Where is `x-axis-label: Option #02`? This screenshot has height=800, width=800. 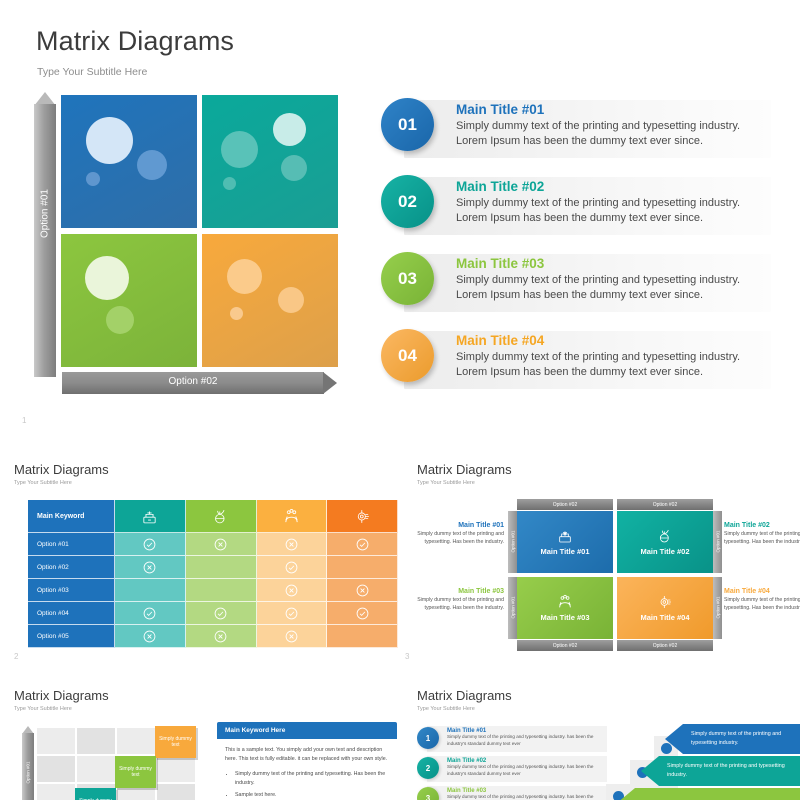 x-axis-label: Option #02 is located at coordinates (193, 381).